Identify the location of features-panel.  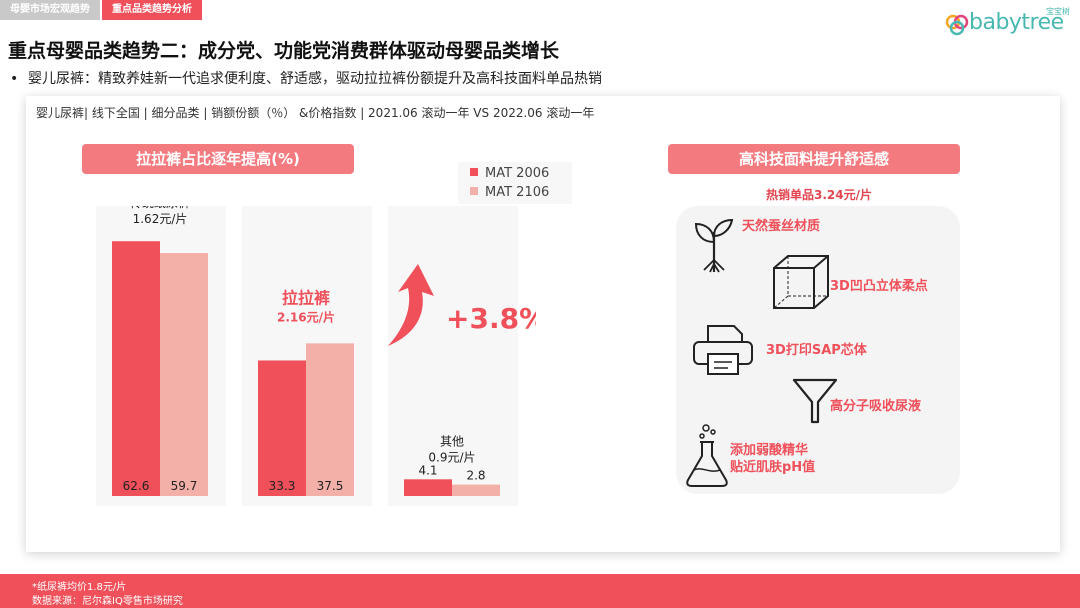
(818, 350).